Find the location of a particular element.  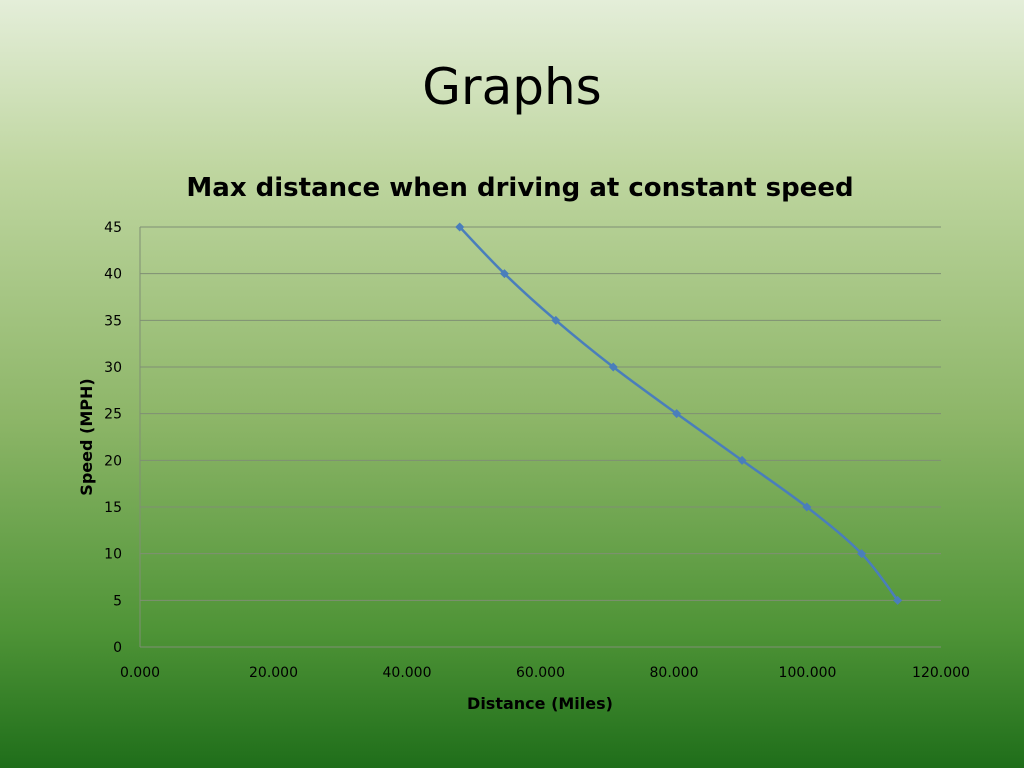

y-tick-label: 20 is located at coordinates (113, 461).